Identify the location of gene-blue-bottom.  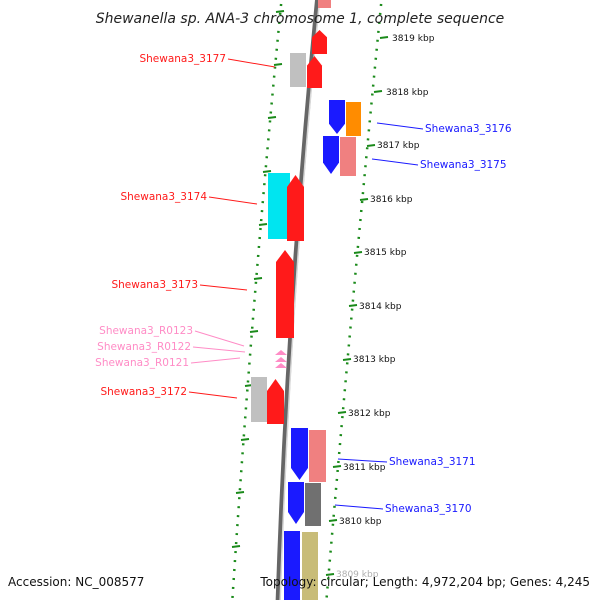
(292, 565).